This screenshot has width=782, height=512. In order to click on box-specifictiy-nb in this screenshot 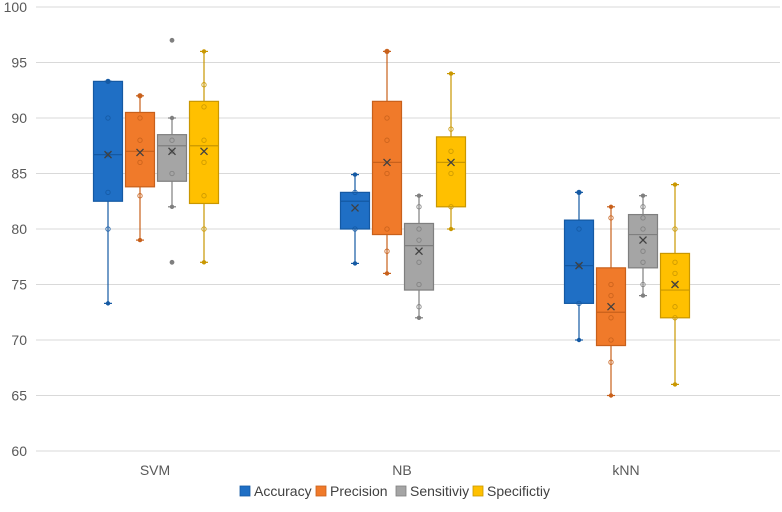, I will do `click(451, 151)`.